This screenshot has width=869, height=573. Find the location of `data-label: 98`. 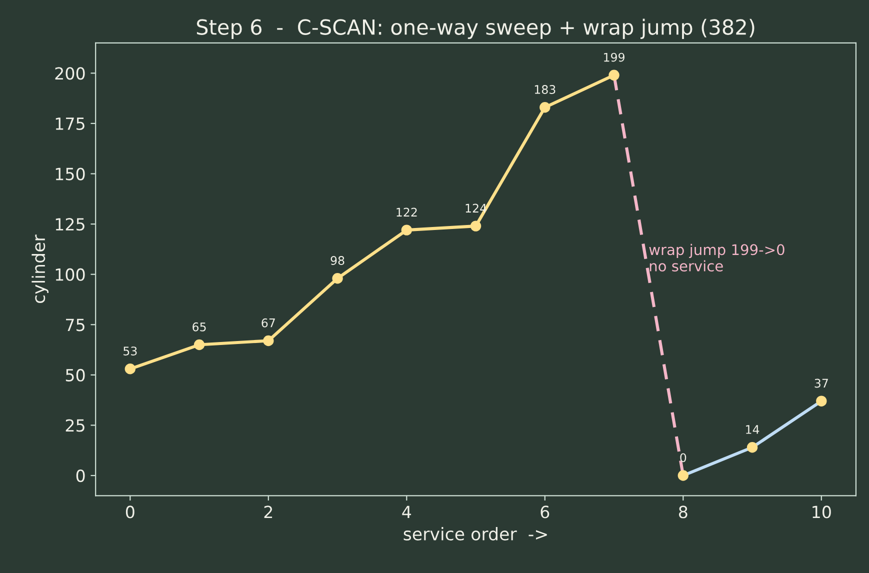

data-label: 98 is located at coordinates (337, 260).